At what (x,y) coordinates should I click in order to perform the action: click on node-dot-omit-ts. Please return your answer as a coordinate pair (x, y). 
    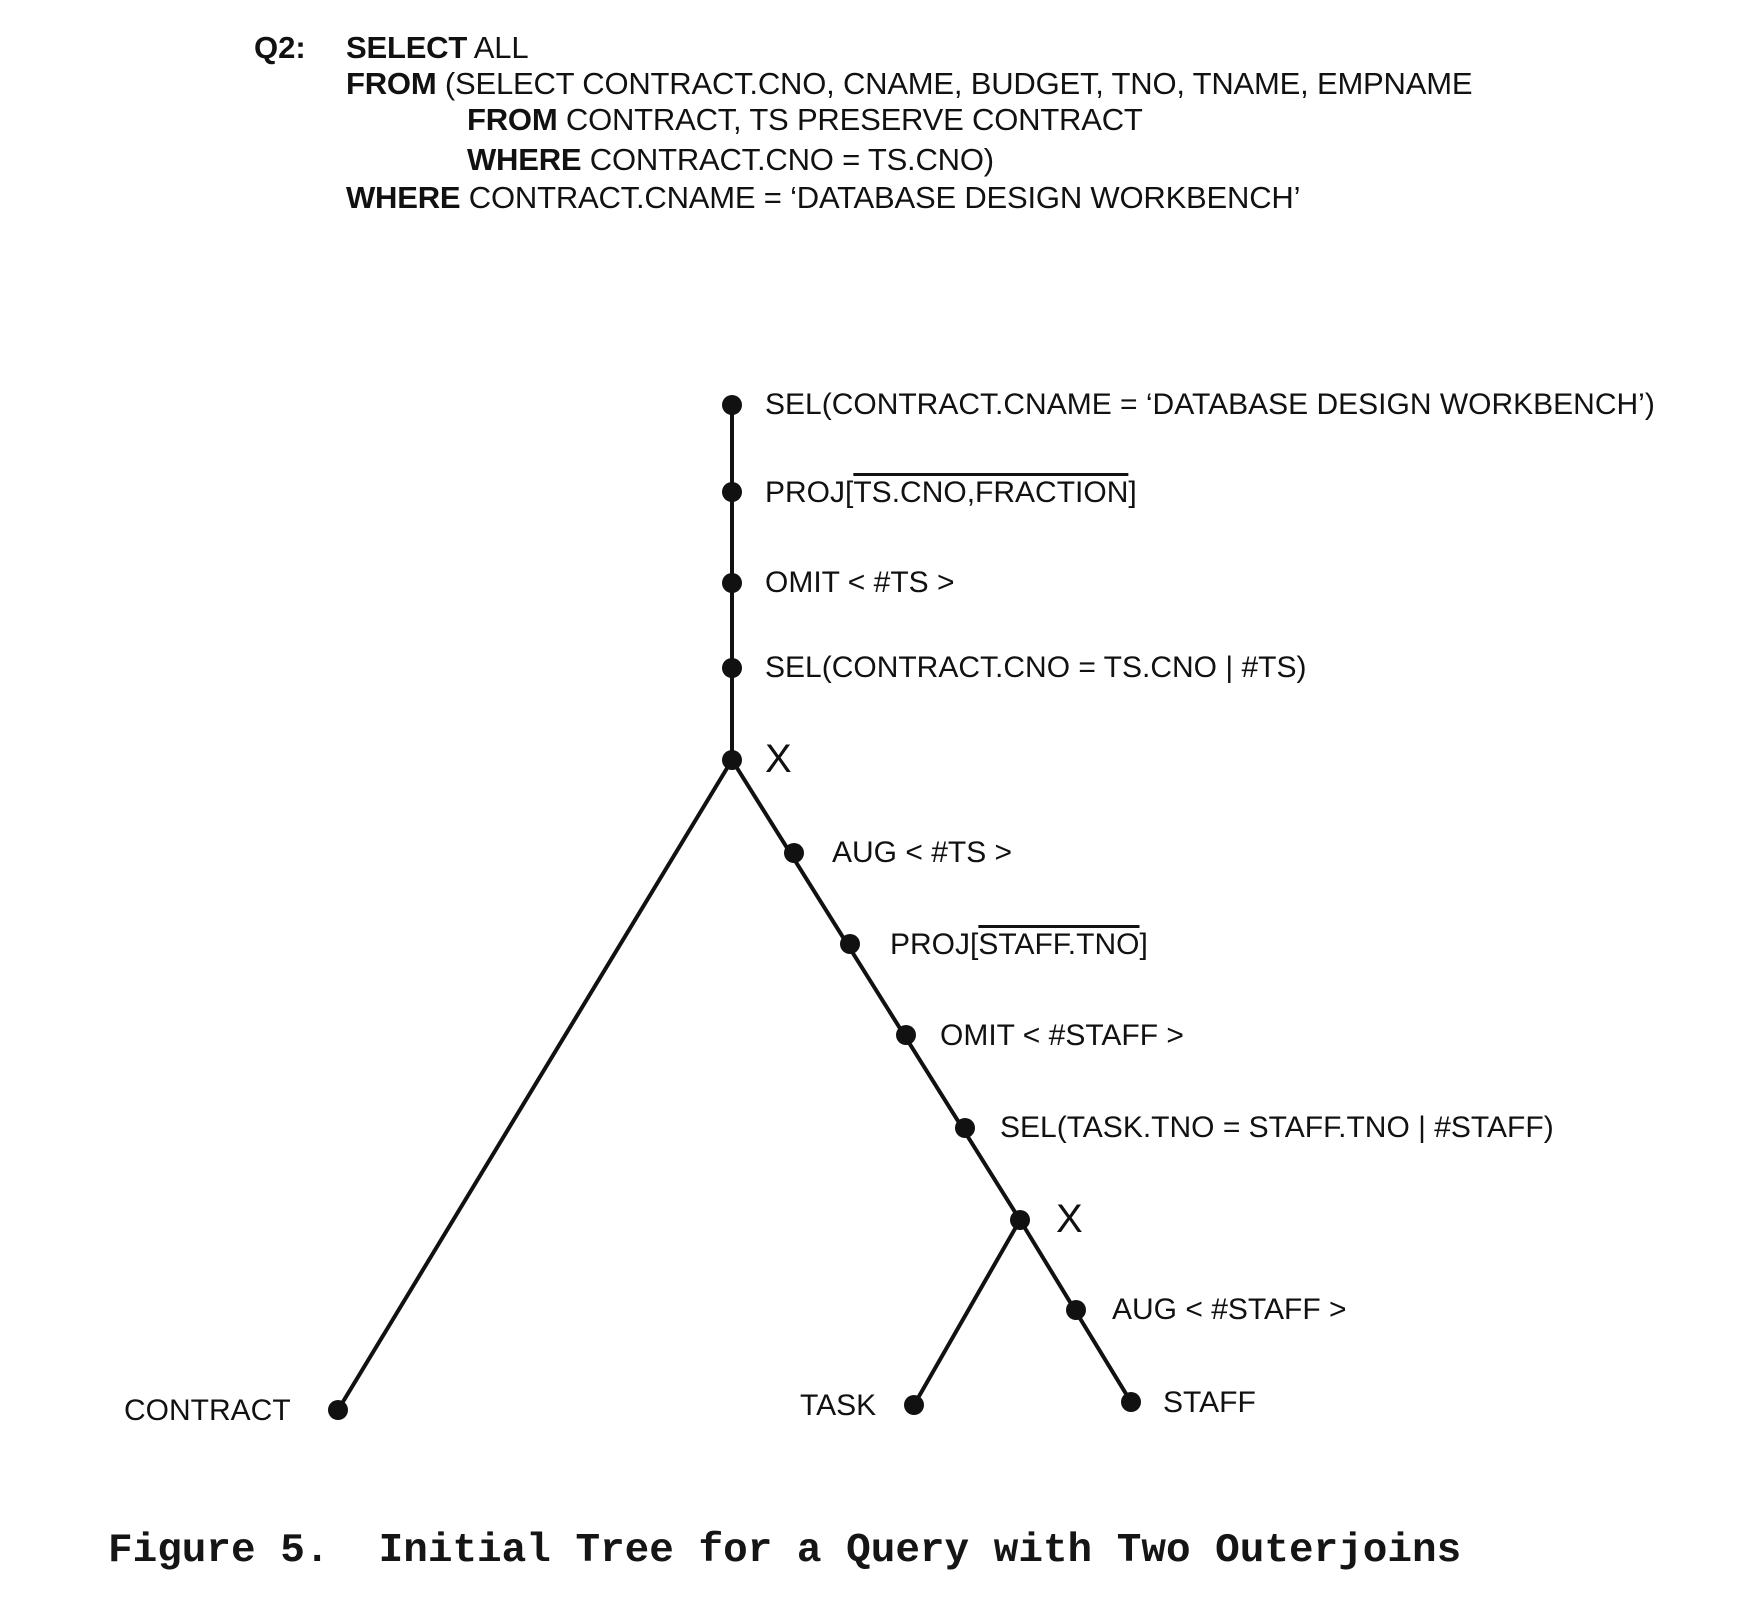
    Looking at the image, I should click on (732, 583).